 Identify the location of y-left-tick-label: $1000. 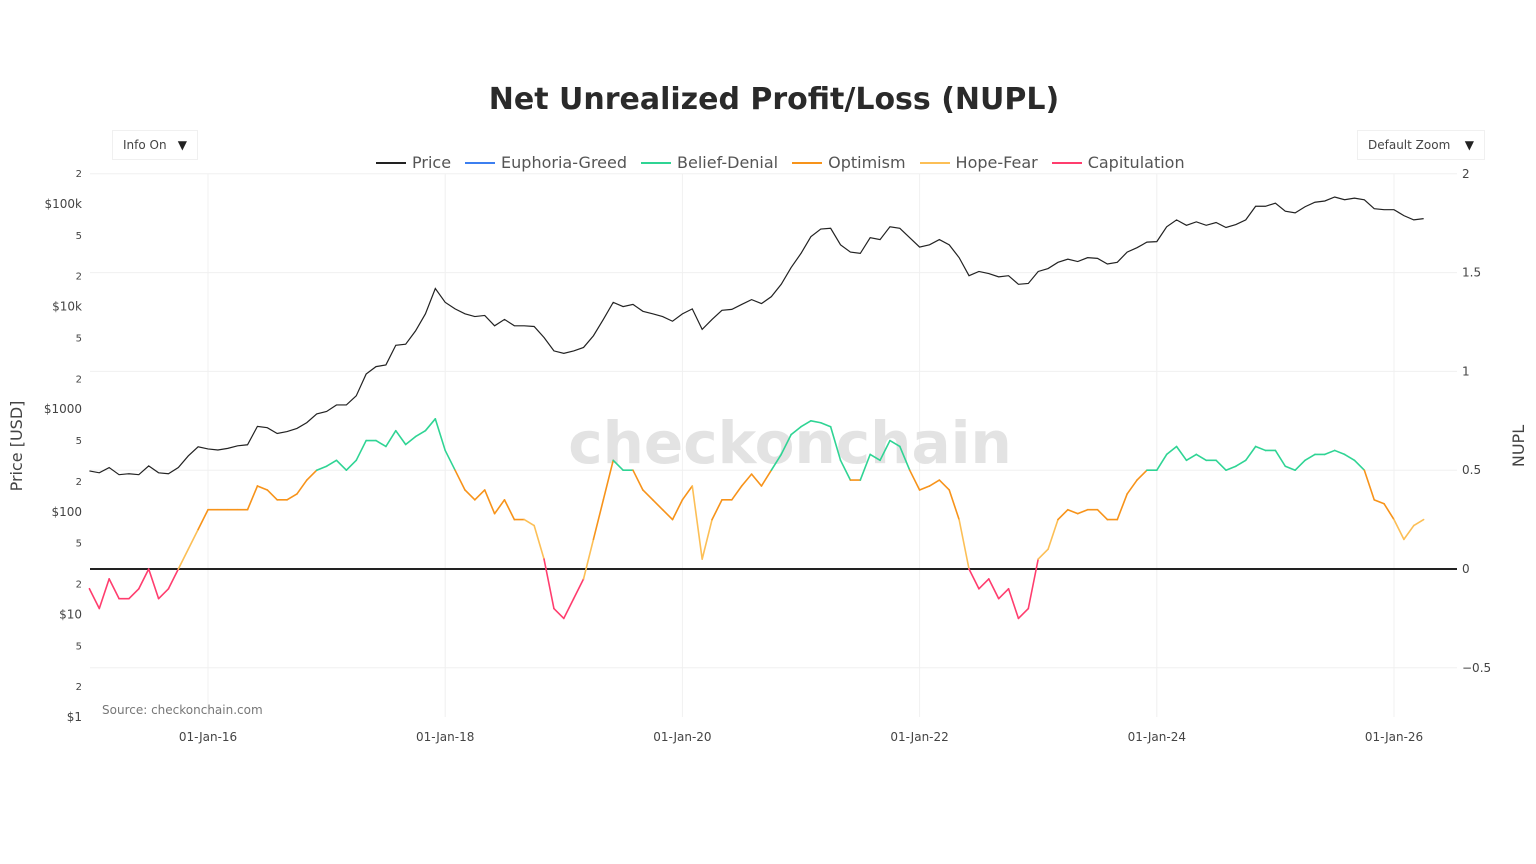
(63, 409).